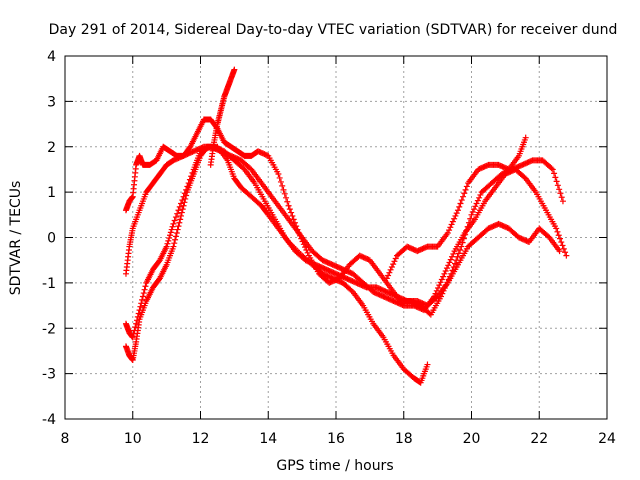 The height and width of the screenshot is (480, 640). I want to click on x-axis-label: GPS time / hours, so click(334, 466).